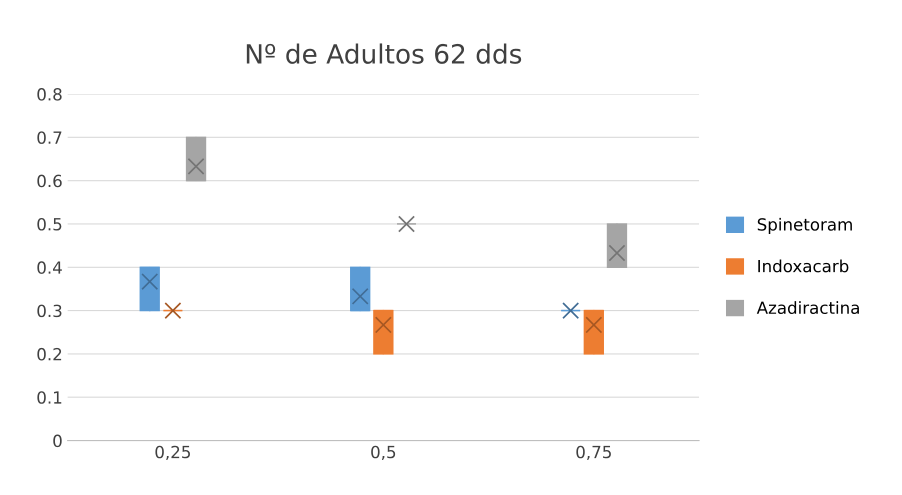 The width and height of the screenshot is (902, 495). What do you see at coordinates (49, 137) in the screenshot?
I see `y-tick-label: 0.7` at bounding box center [49, 137].